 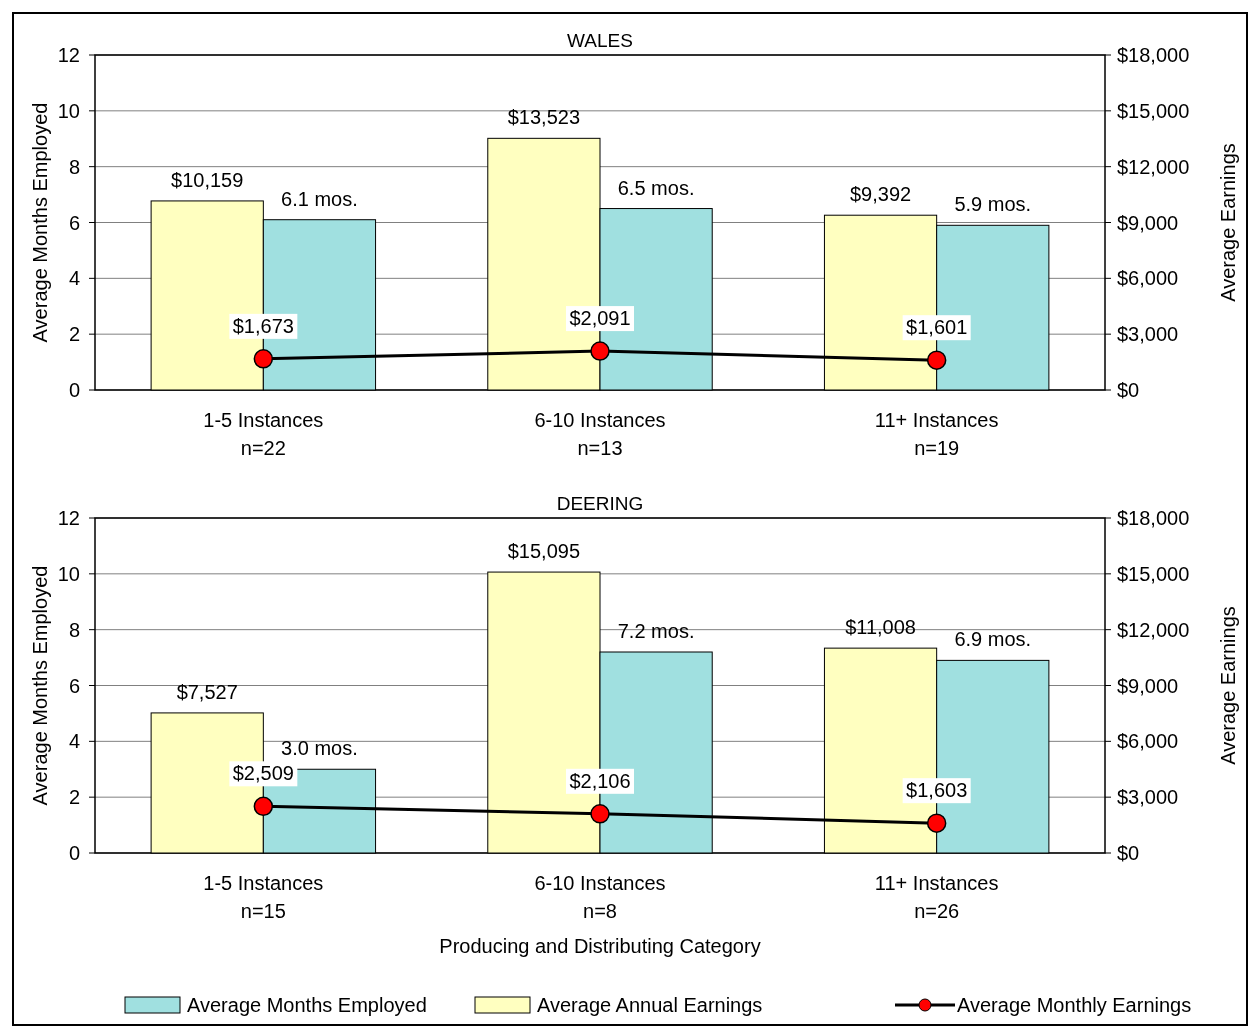 What do you see at coordinates (936, 897) in the screenshot?
I see `x-tick-label: 11+ Instances n=26` at bounding box center [936, 897].